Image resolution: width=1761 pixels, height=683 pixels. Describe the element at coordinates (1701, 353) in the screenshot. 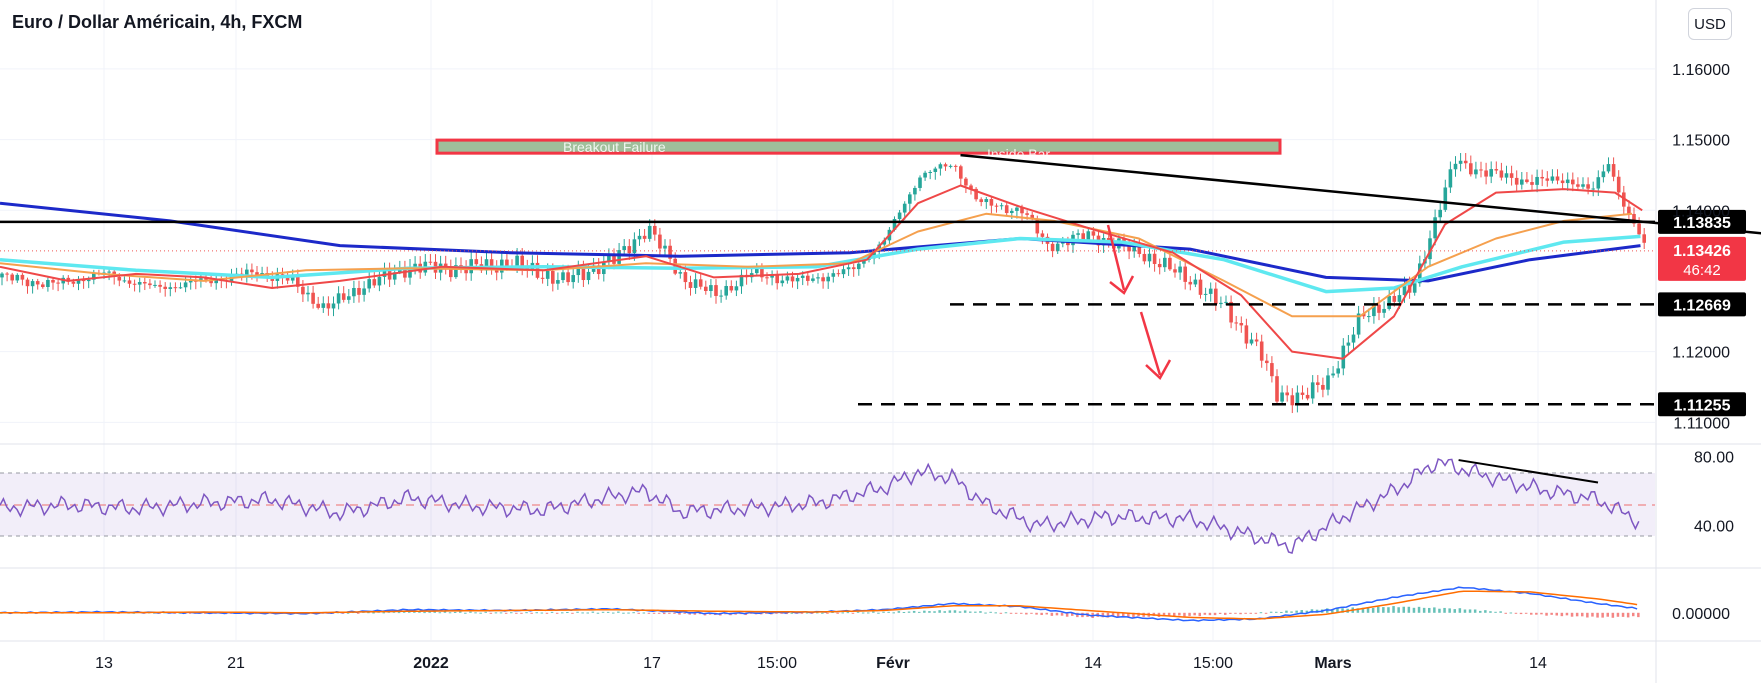

I see `price-tick-label: 1.12000` at that location.